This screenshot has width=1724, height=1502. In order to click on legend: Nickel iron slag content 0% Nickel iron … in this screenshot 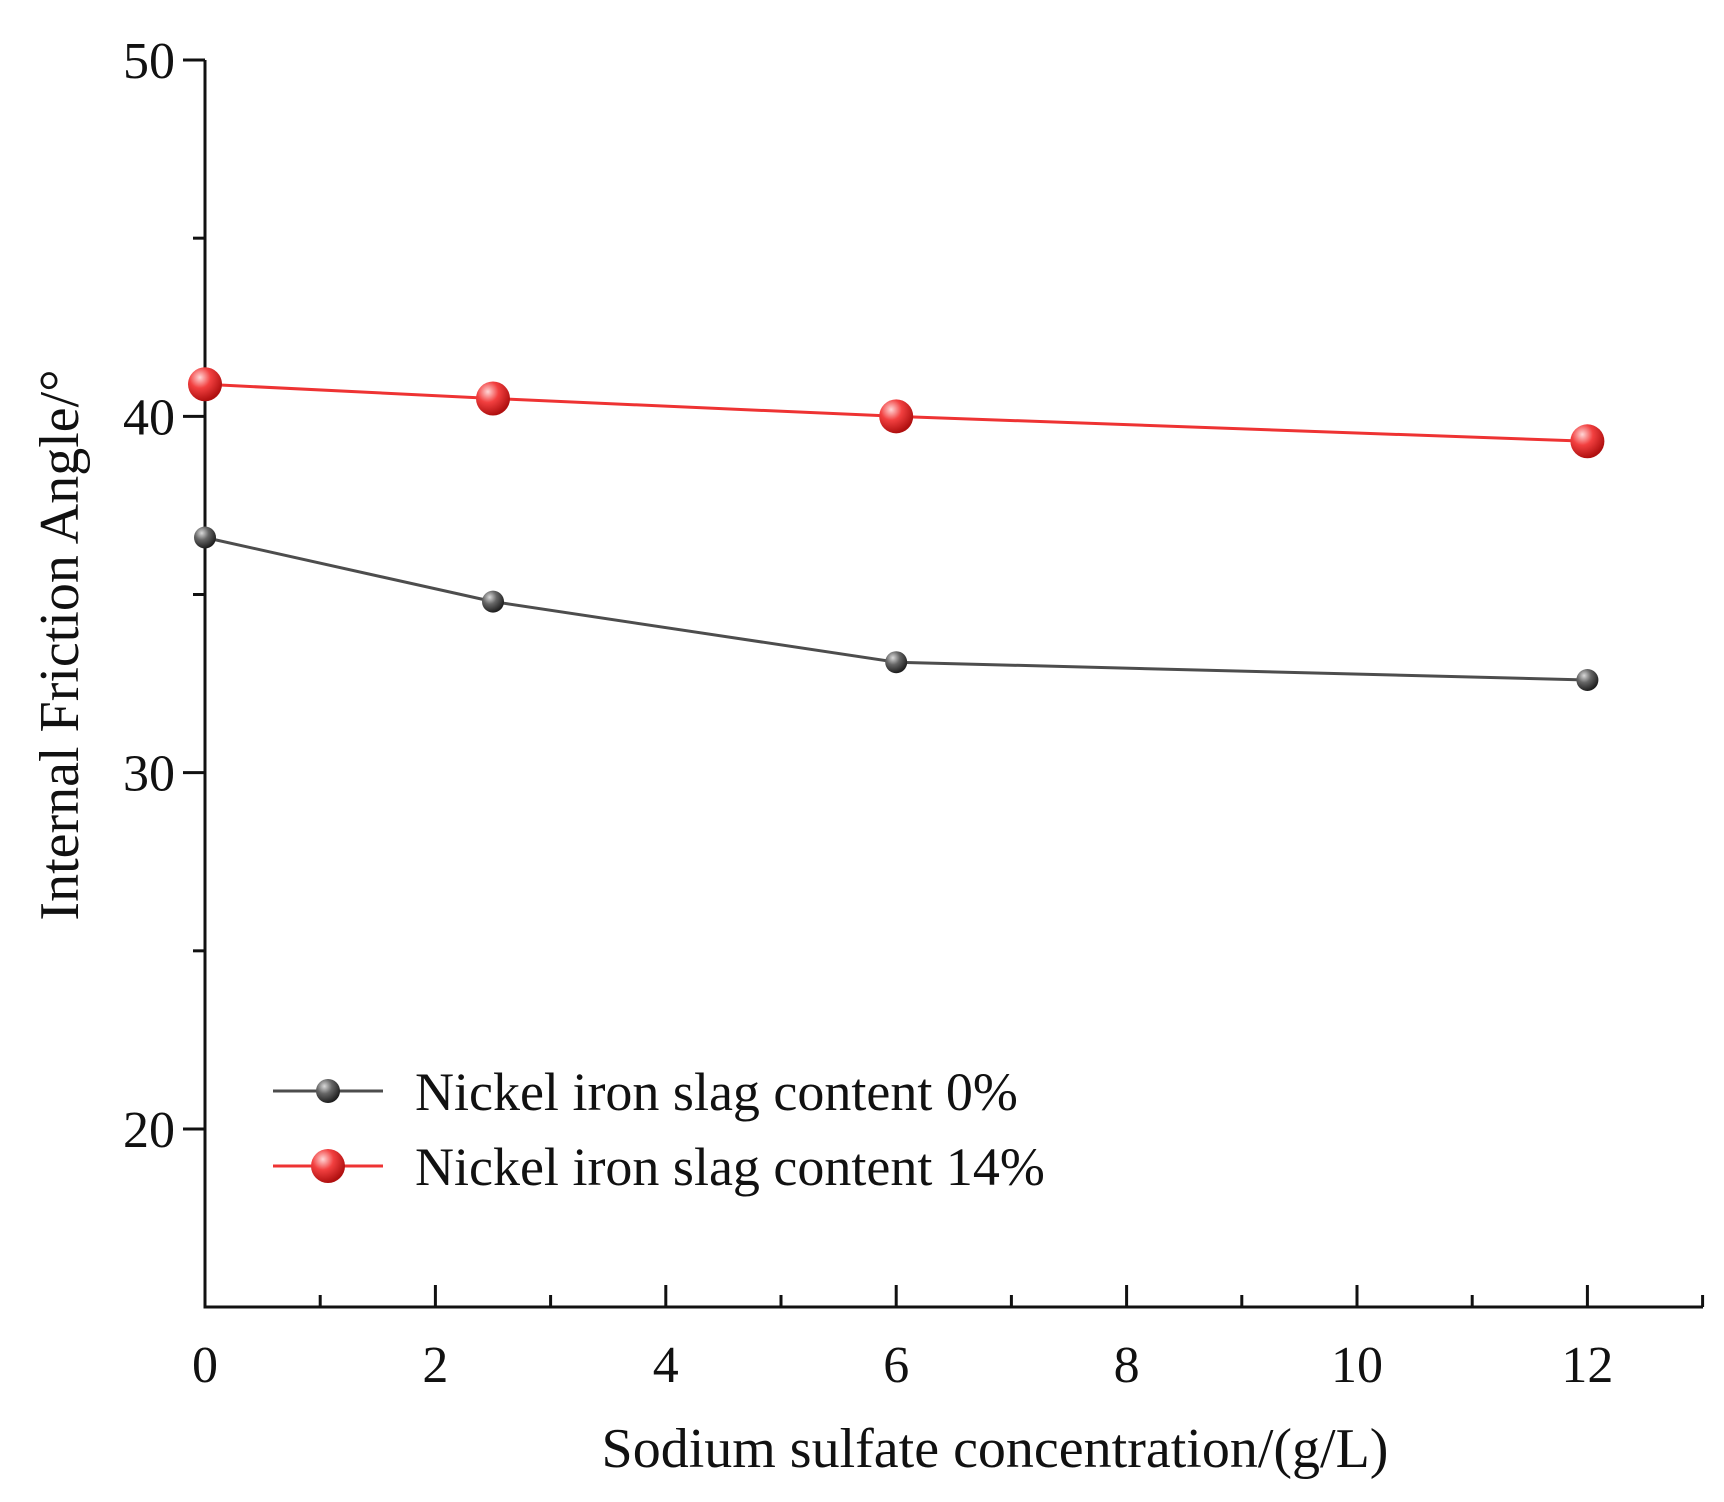, I will do `click(659, 1129)`.